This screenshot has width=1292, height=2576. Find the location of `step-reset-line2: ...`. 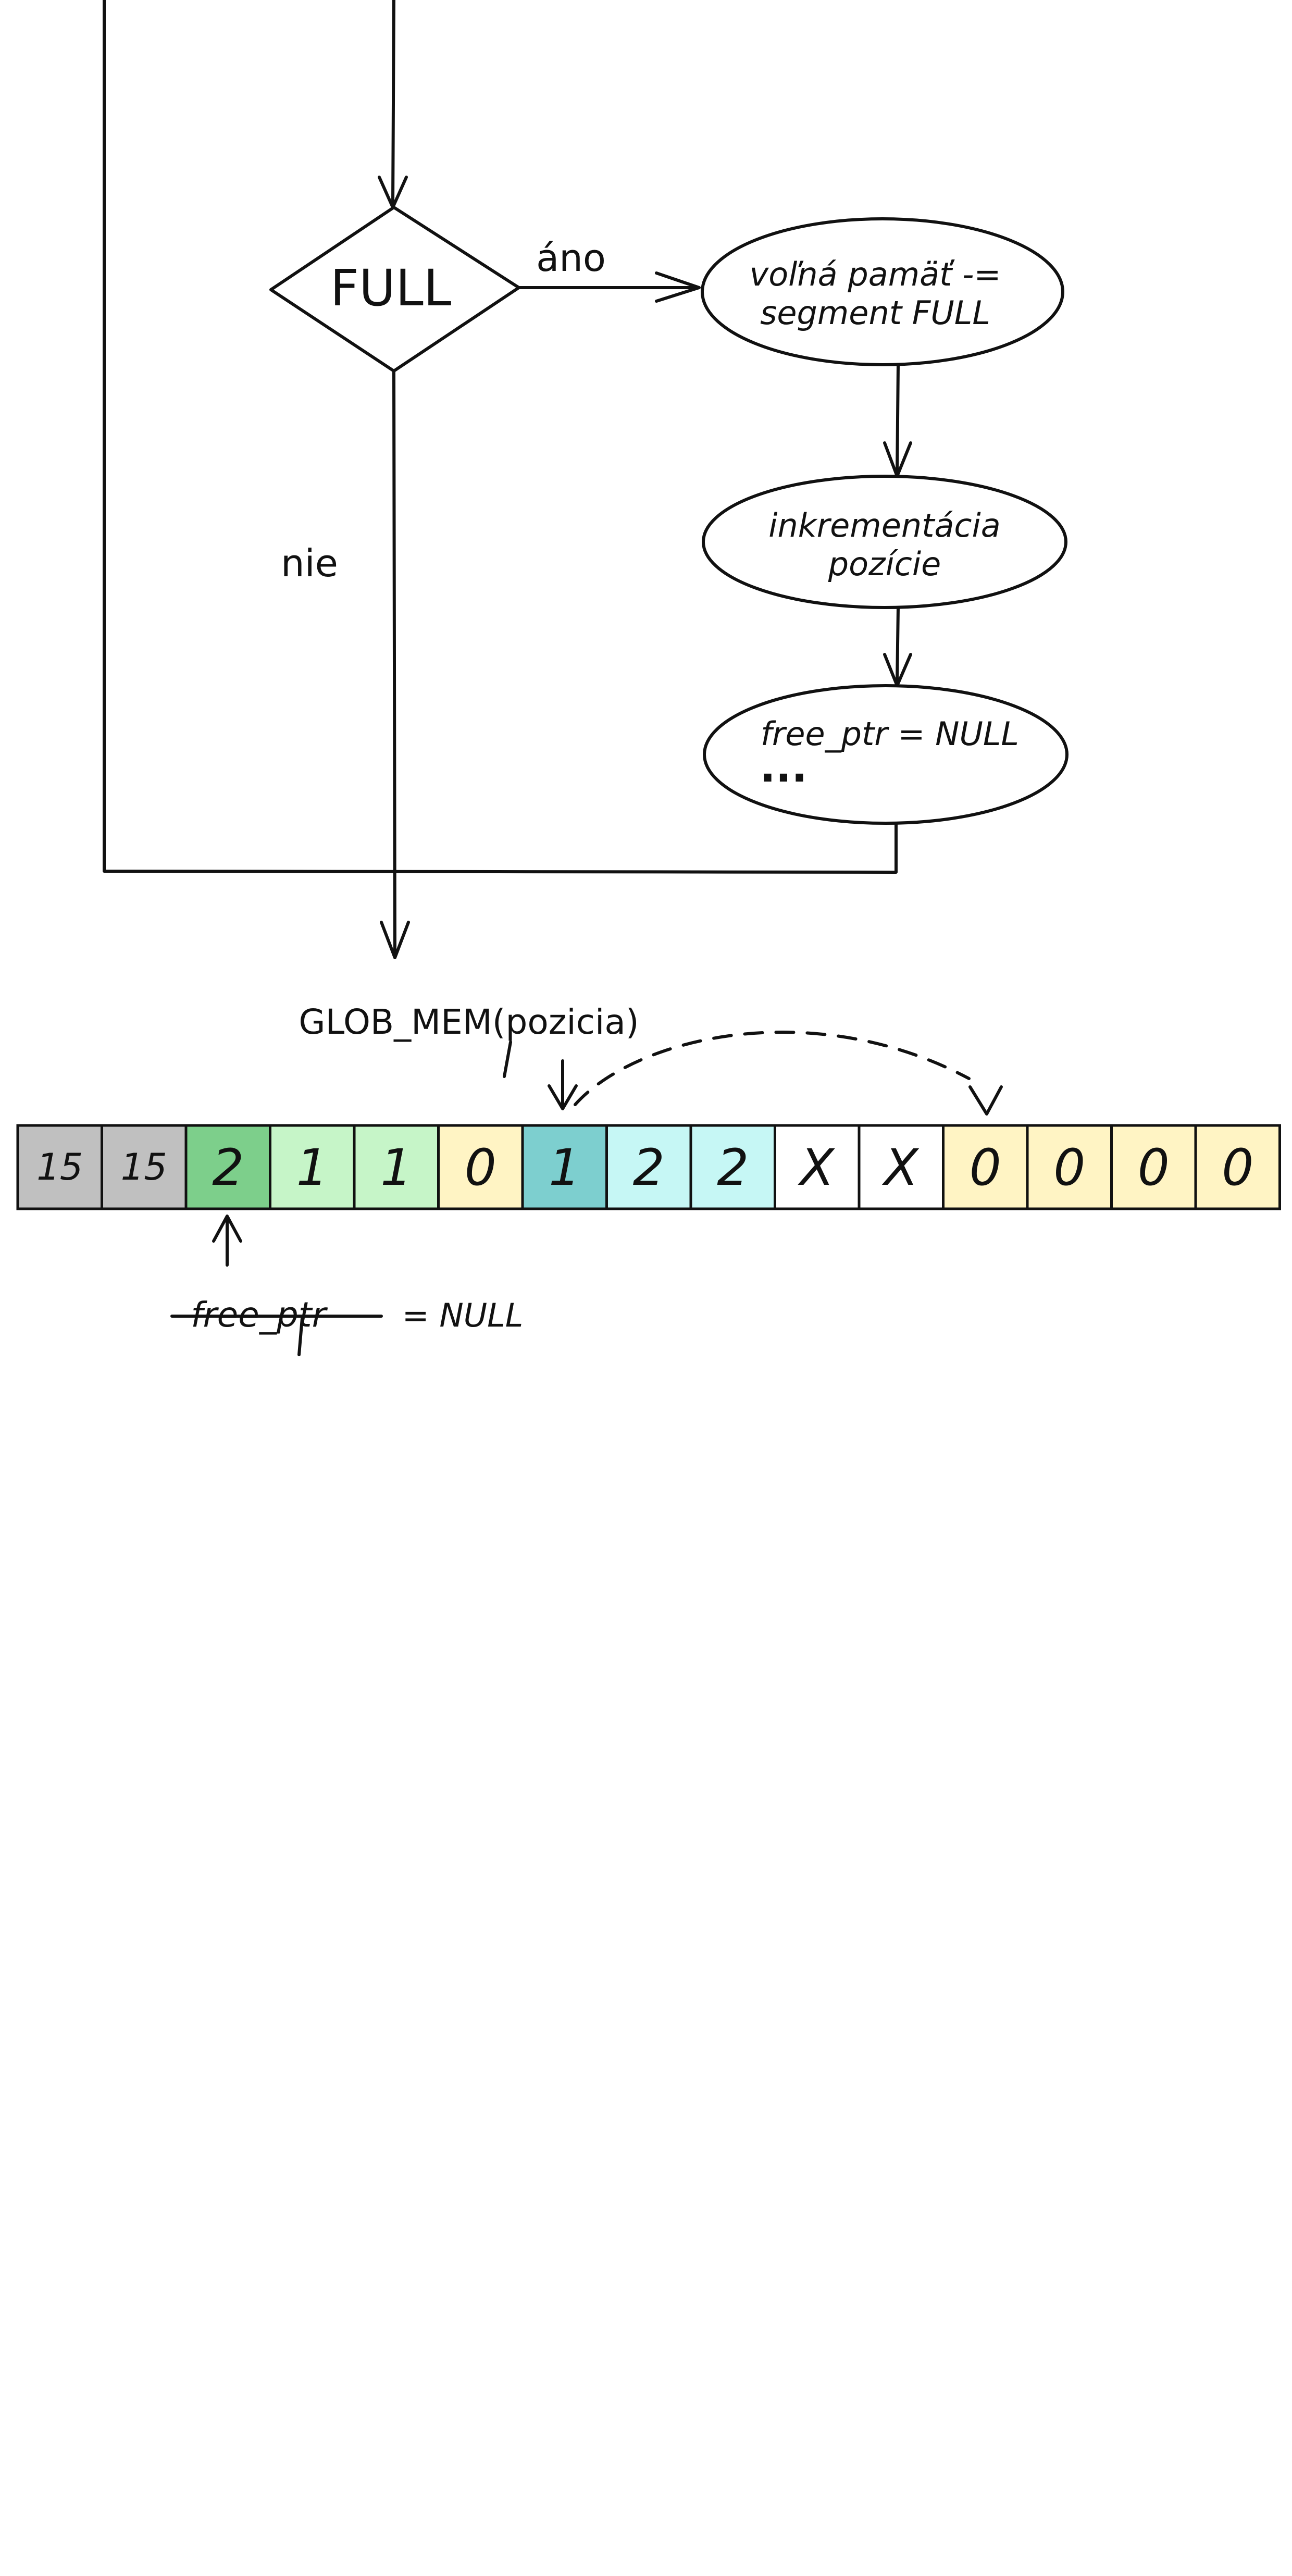

step-reset-line2: ... is located at coordinates (783, 767).